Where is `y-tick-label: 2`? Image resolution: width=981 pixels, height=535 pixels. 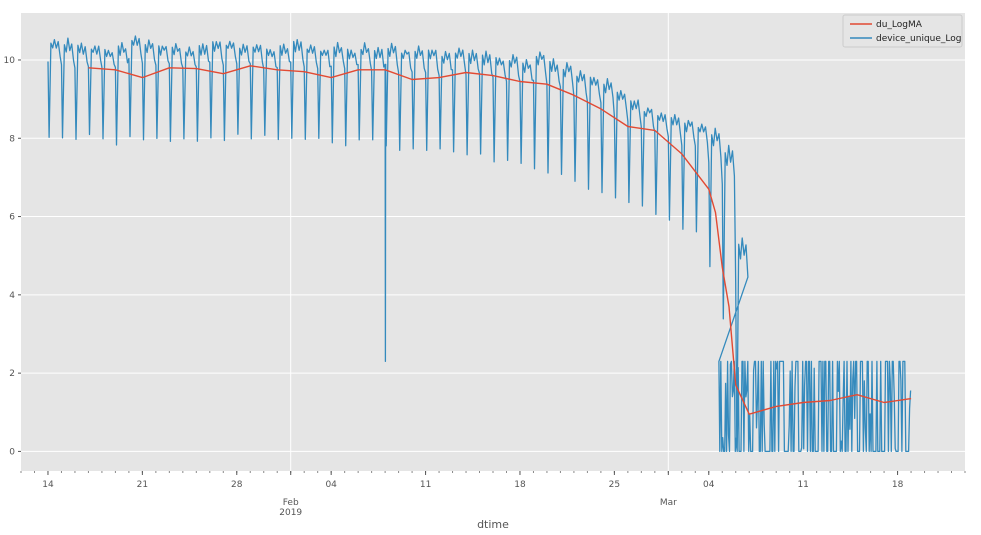 y-tick-label: 2 is located at coordinates (12, 374).